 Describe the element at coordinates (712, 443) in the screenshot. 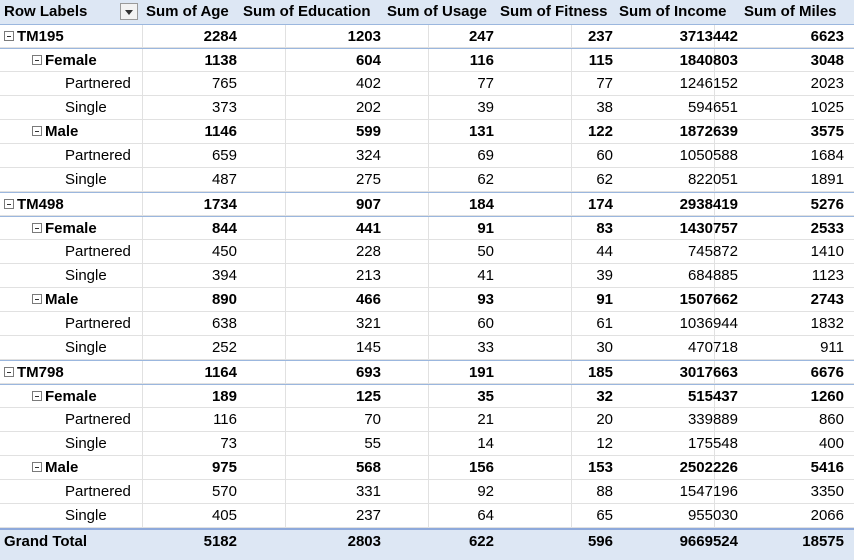

I see `value-income: 175548` at that location.